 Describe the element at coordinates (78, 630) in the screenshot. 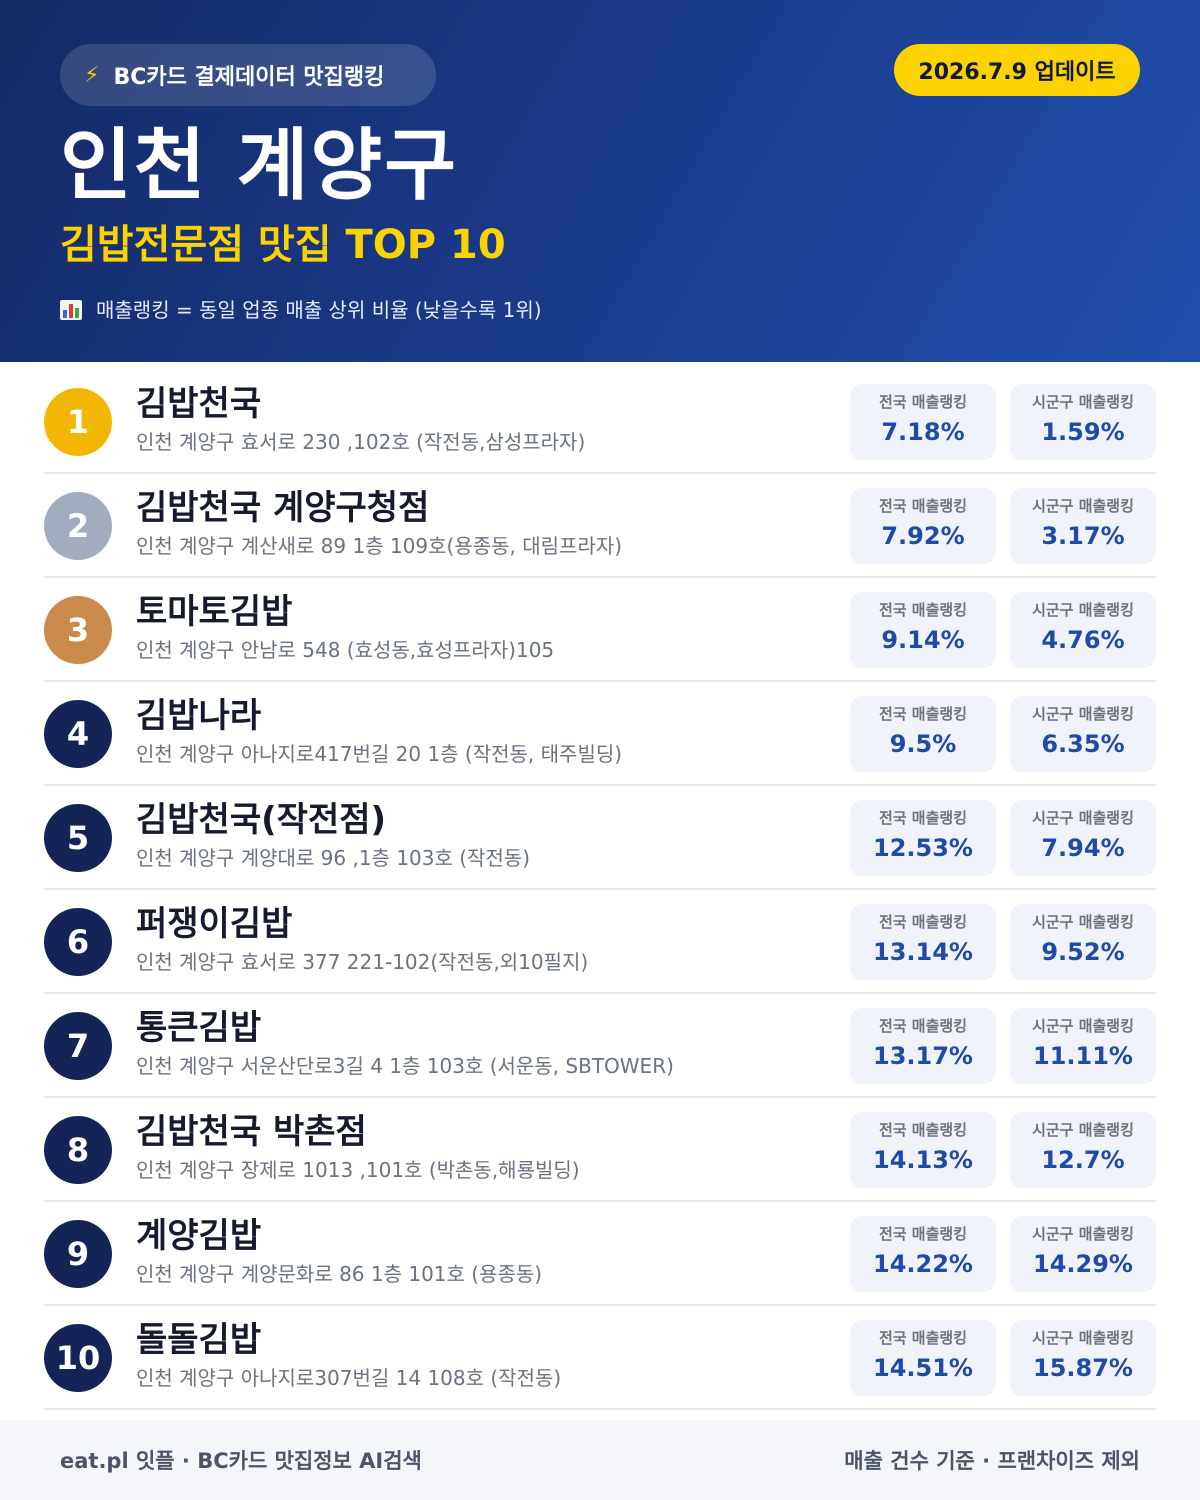

I see `rank-badge: 3` at that location.